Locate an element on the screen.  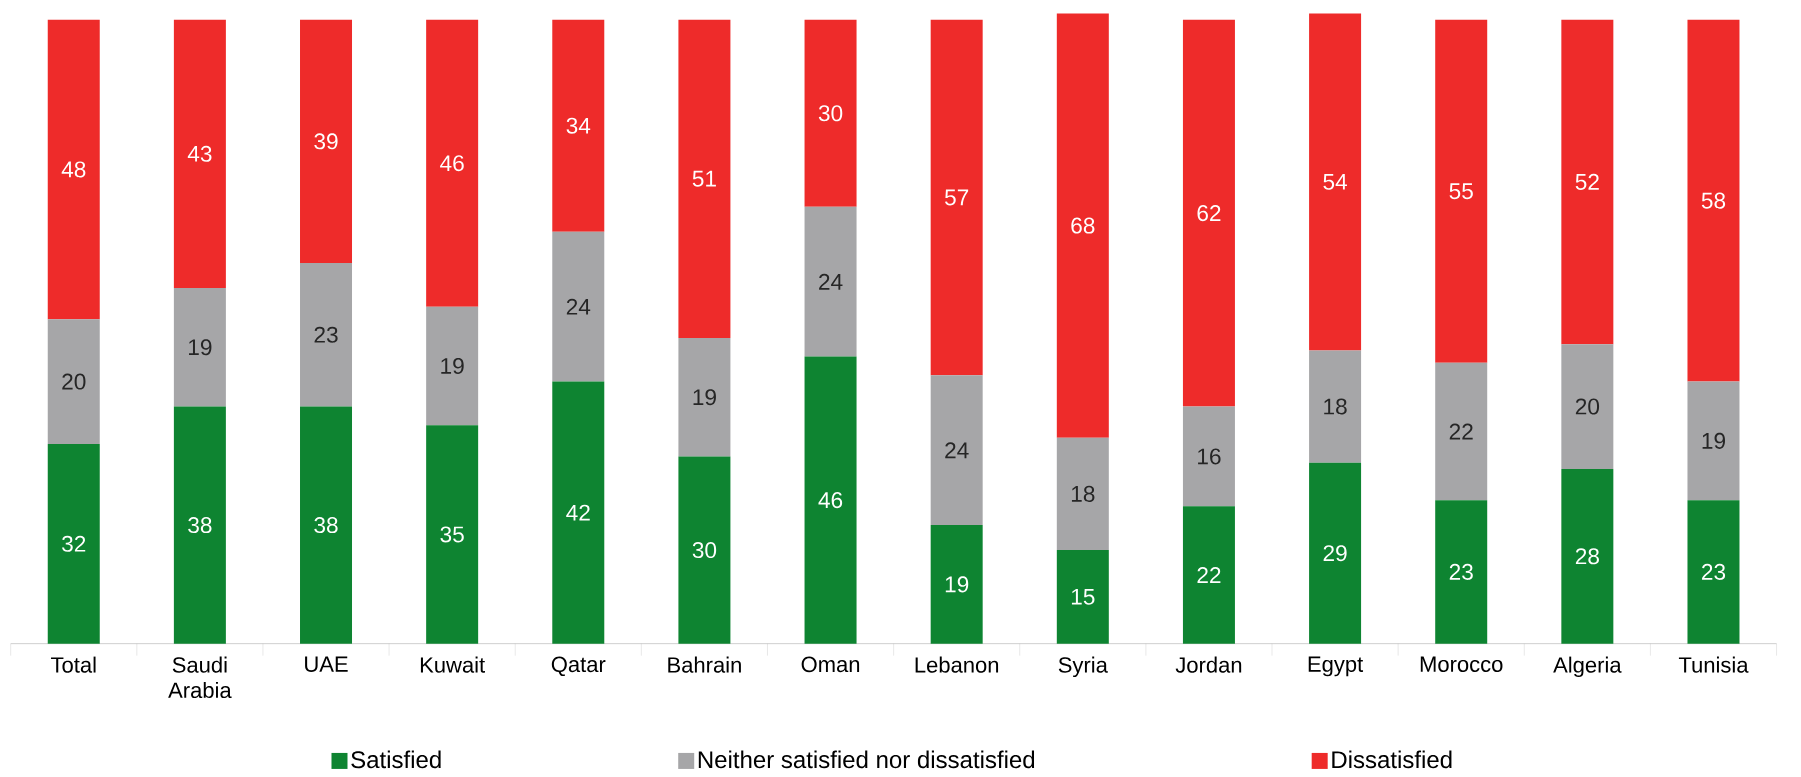
data-label: 52 is located at coordinates (1587, 181).